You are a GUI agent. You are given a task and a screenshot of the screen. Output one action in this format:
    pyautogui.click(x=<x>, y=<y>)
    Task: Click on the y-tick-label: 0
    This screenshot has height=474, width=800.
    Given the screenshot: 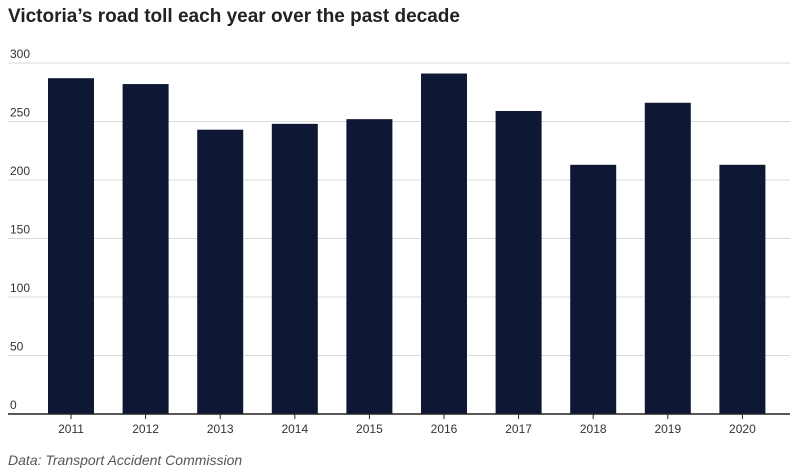 What is the action you would take?
    pyautogui.click(x=13, y=405)
    